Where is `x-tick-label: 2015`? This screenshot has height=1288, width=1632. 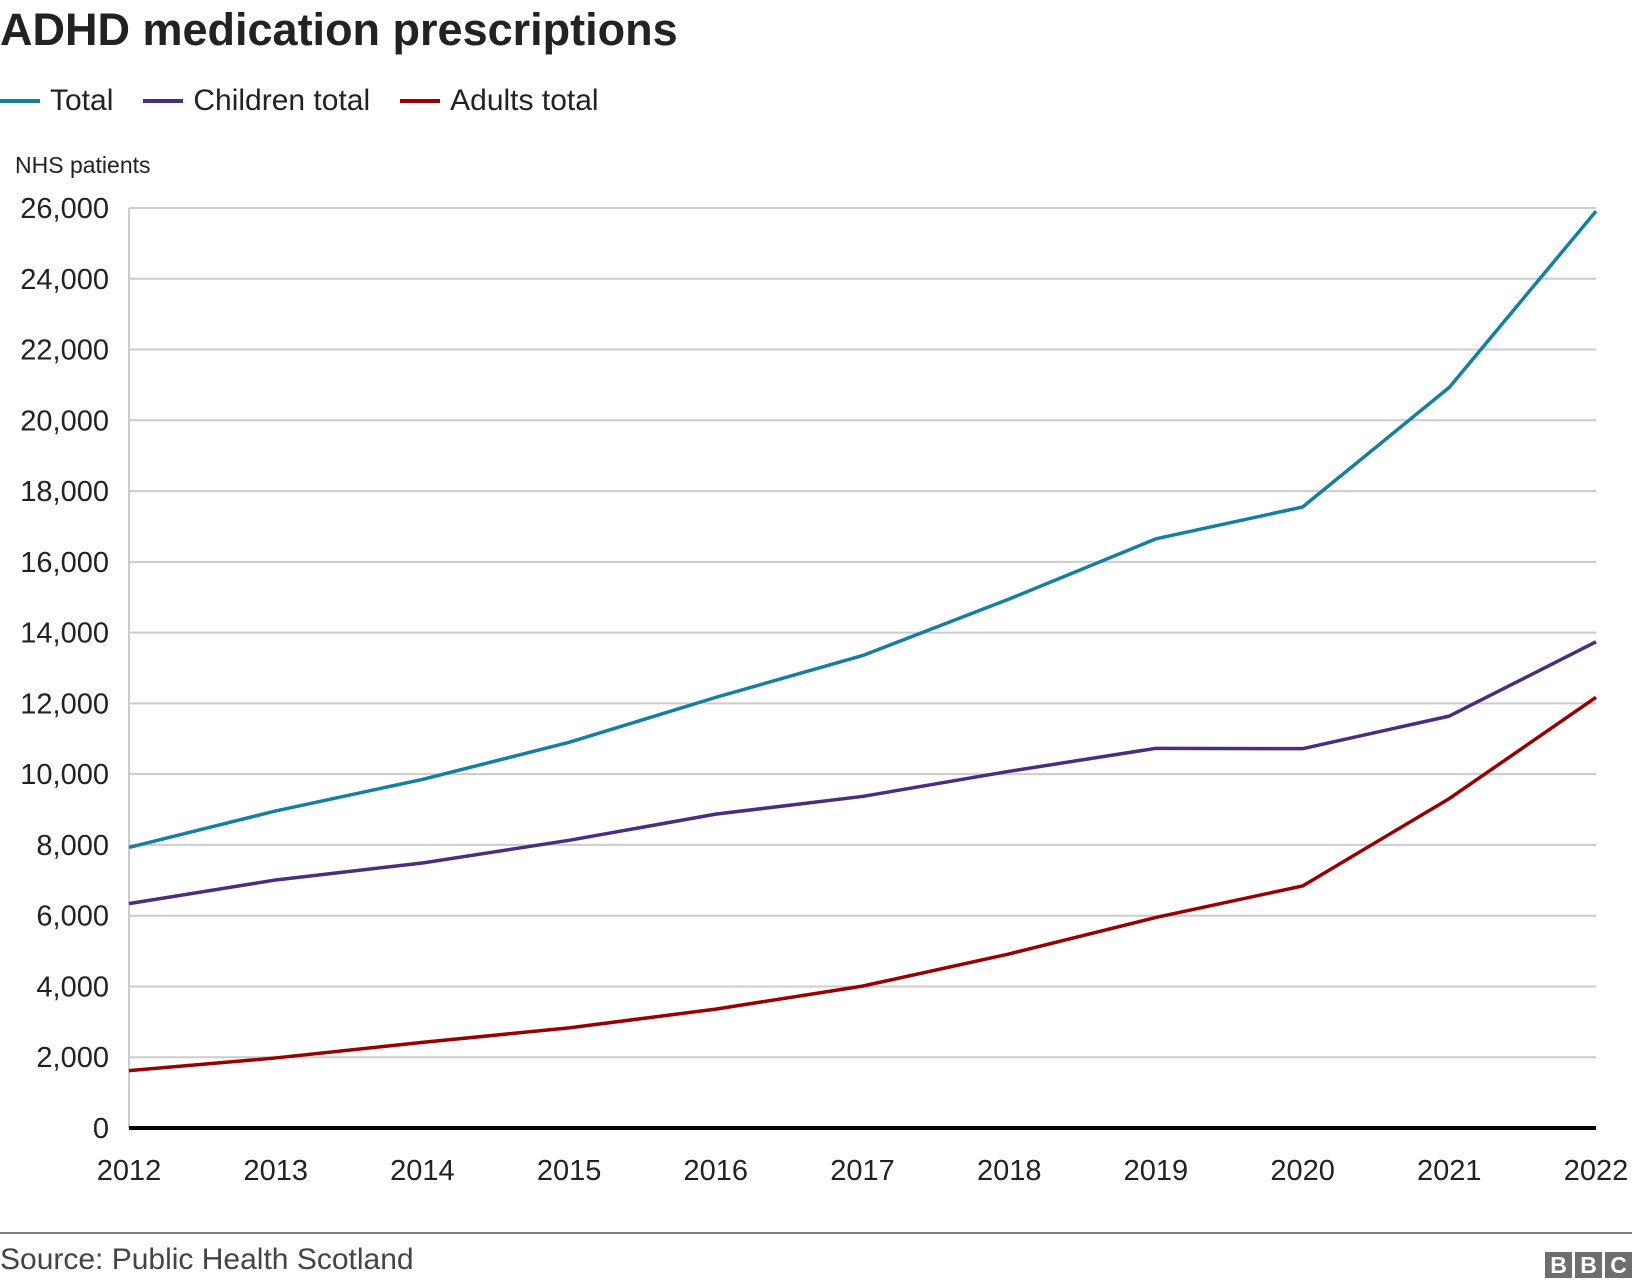 x-tick-label: 2015 is located at coordinates (569, 1171).